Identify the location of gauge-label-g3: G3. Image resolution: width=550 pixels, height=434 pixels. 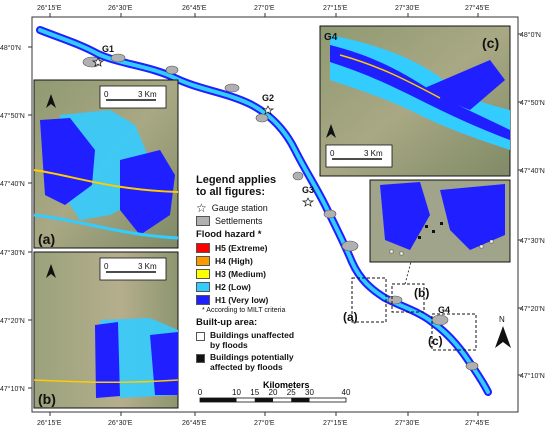
(308, 190).